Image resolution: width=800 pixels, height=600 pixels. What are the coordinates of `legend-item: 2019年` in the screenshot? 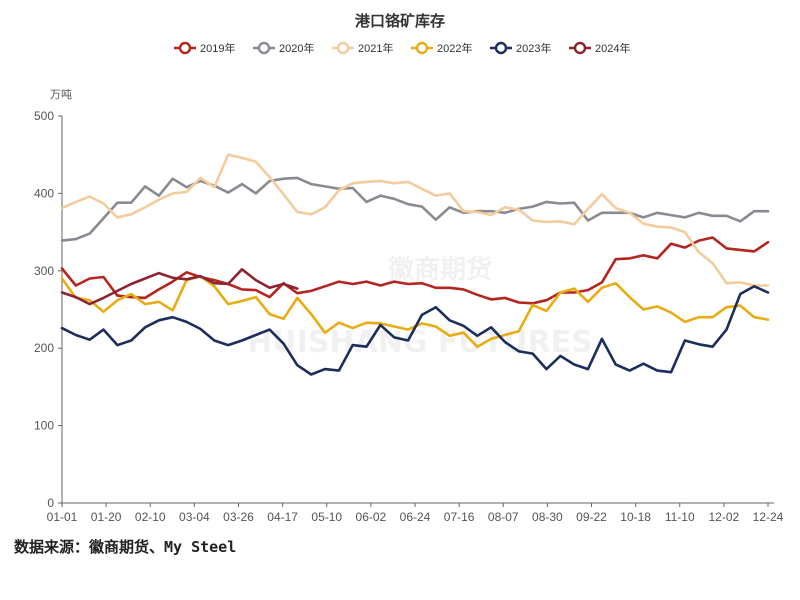 It's located at (204, 48).